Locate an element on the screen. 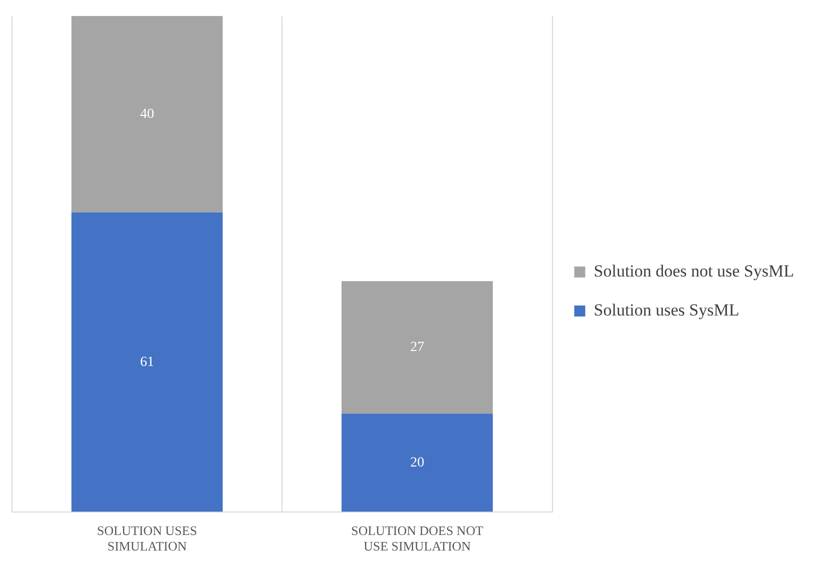  data-label: 40 is located at coordinates (147, 114).